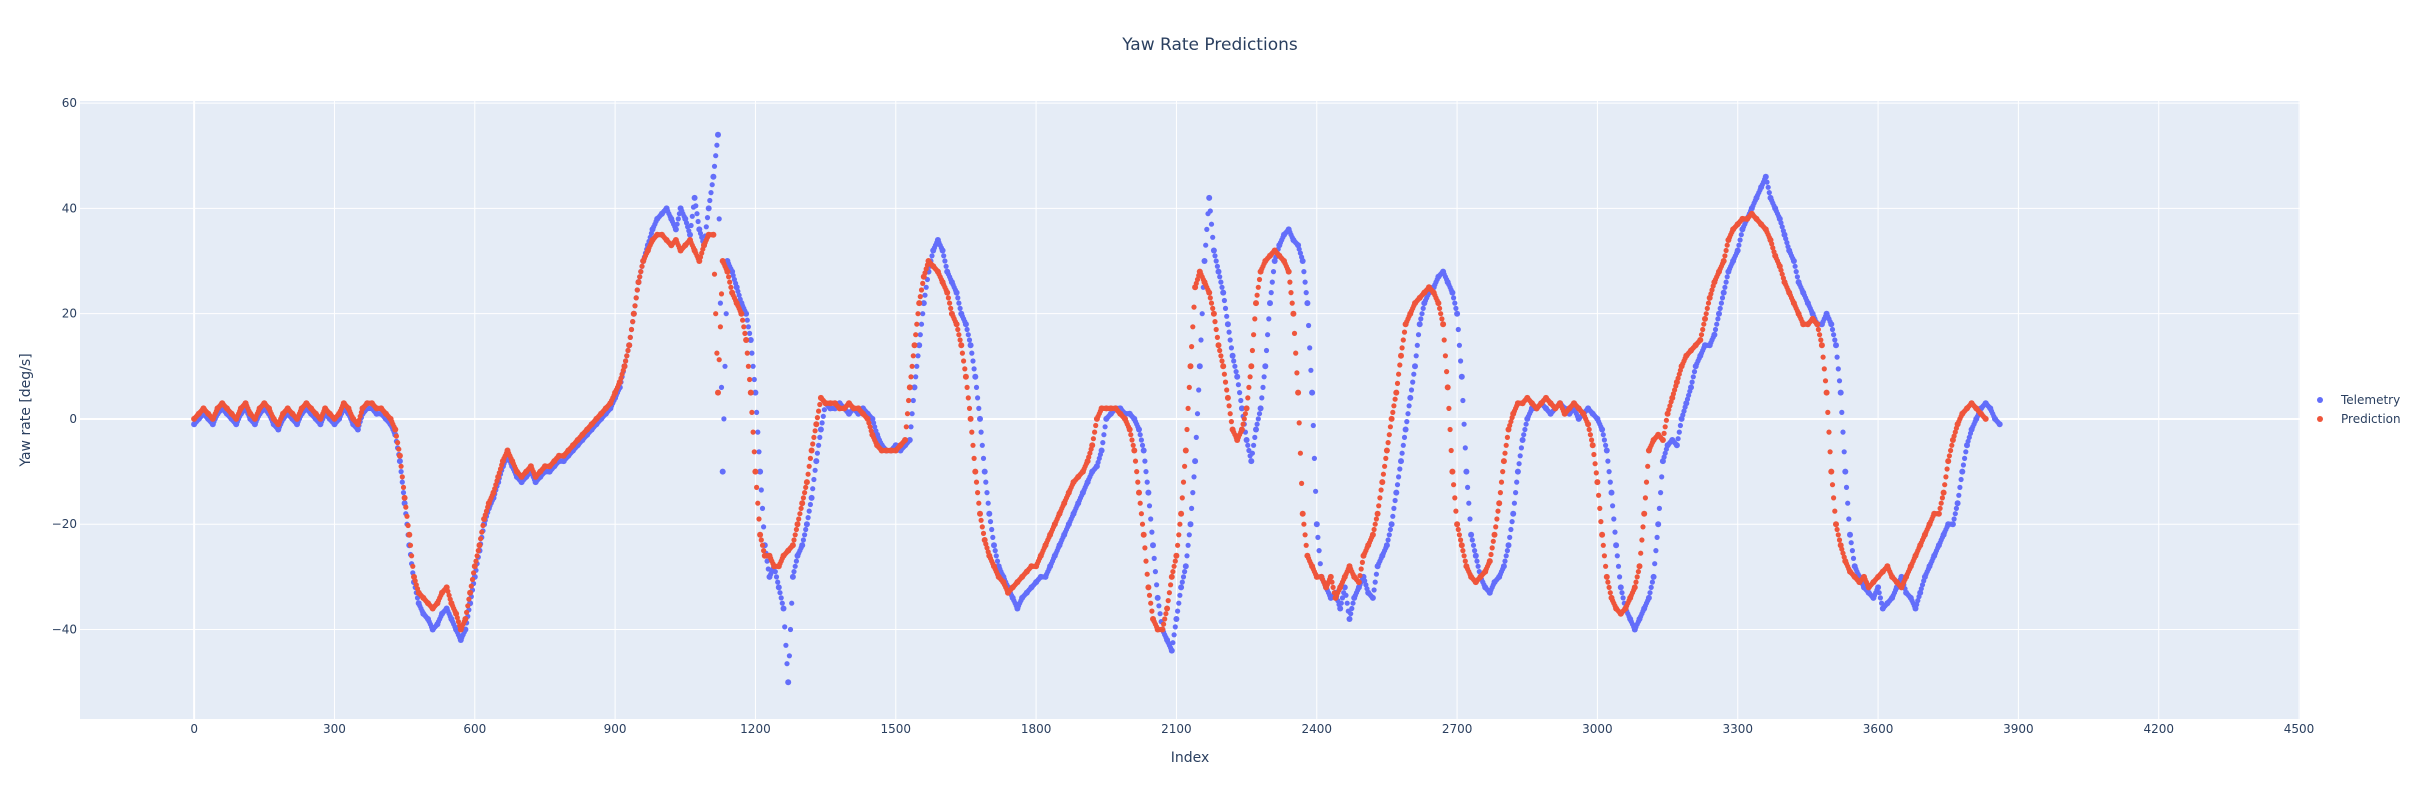 This screenshot has width=2420, height=800. What do you see at coordinates (1597, 729) in the screenshot?
I see `x-tick-label: 3000` at bounding box center [1597, 729].